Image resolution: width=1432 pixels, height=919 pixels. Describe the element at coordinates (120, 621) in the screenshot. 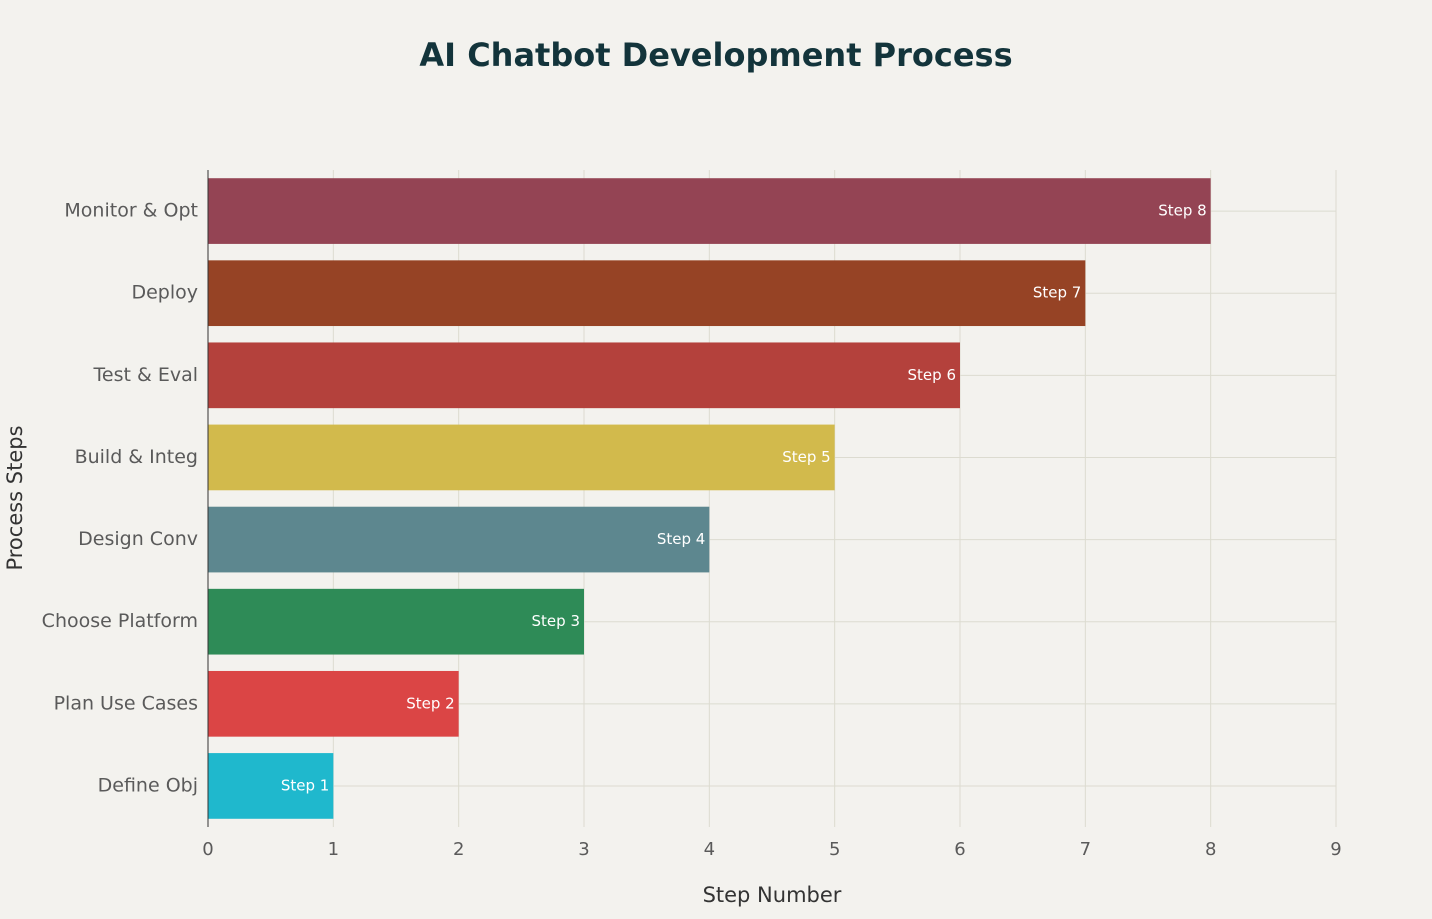

I see `y-tick-label: Choose Platform` at that location.